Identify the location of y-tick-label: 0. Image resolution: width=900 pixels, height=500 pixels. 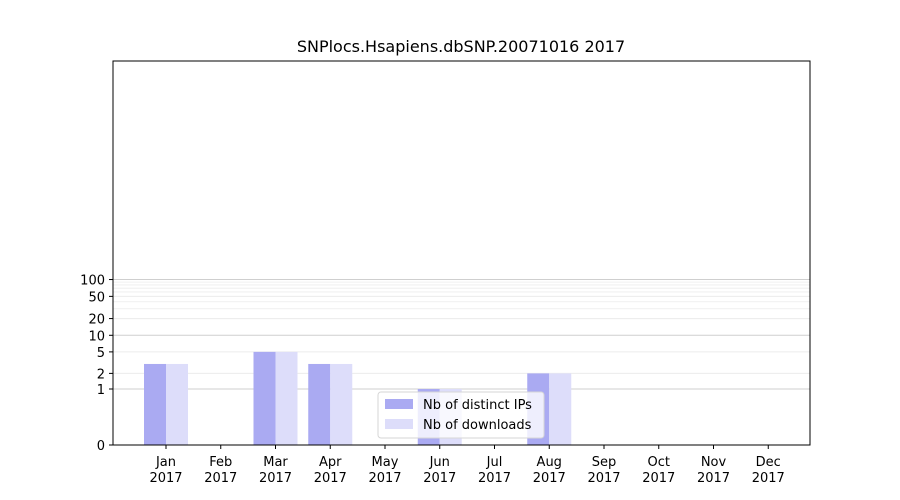
(101, 446).